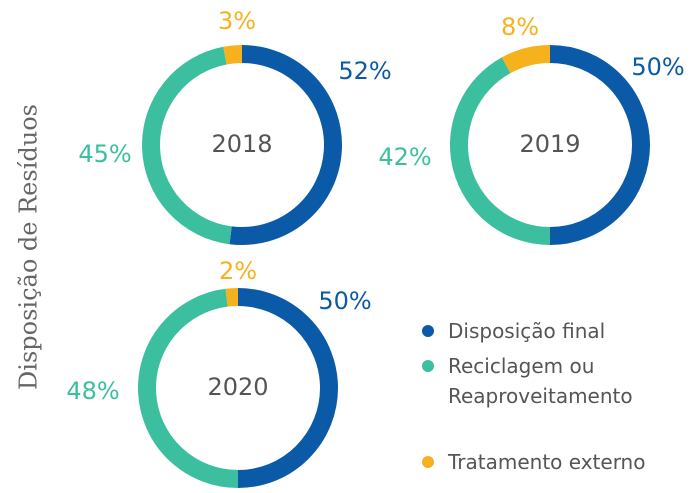 Image resolution: width=692 pixels, height=493 pixels. Describe the element at coordinates (404, 157) in the screenshot. I see `data-label: 42%` at that location.